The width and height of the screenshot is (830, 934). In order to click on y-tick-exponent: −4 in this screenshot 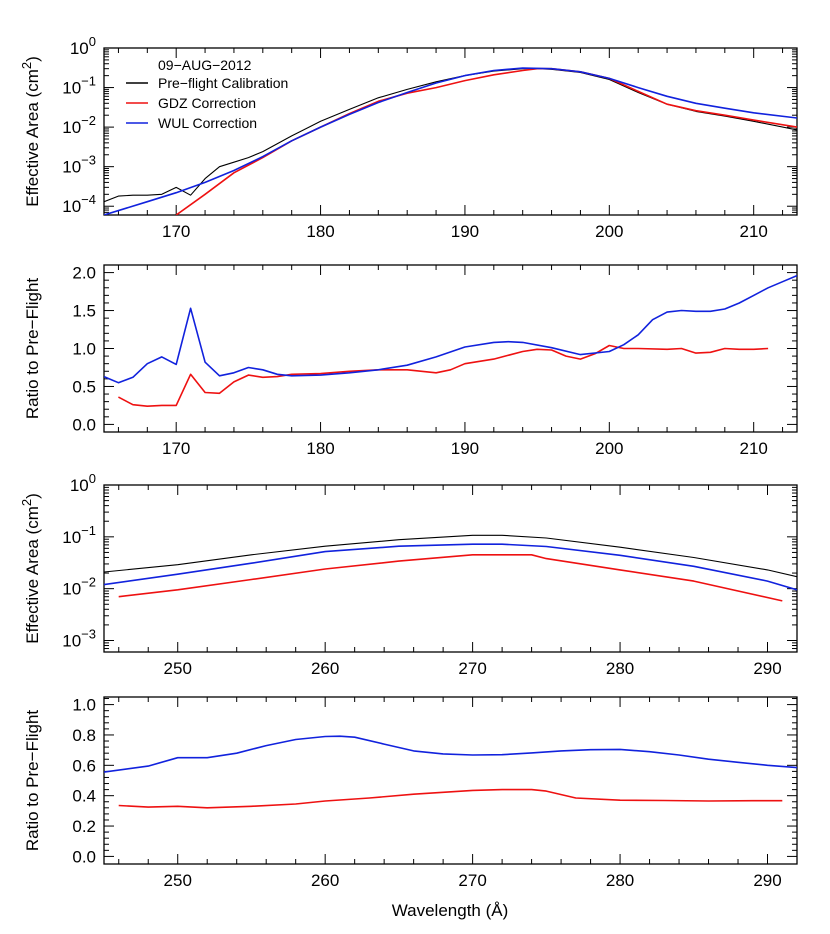, I will do `click(88, 199)`.